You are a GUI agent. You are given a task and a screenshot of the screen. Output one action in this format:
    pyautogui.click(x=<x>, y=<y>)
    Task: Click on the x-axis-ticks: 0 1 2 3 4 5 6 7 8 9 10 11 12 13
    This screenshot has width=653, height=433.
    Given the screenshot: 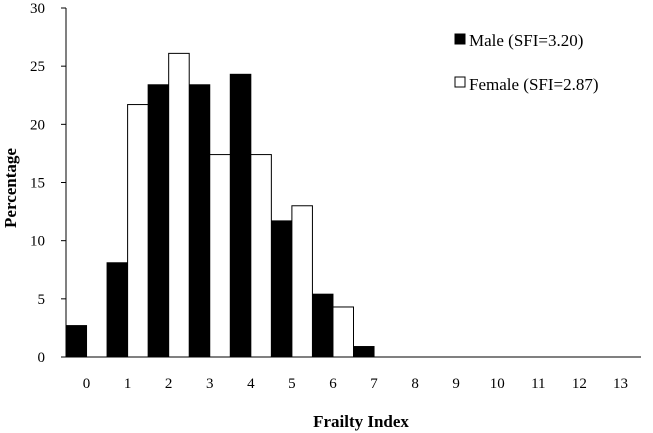 What is the action you would take?
    pyautogui.click(x=355, y=384)
    